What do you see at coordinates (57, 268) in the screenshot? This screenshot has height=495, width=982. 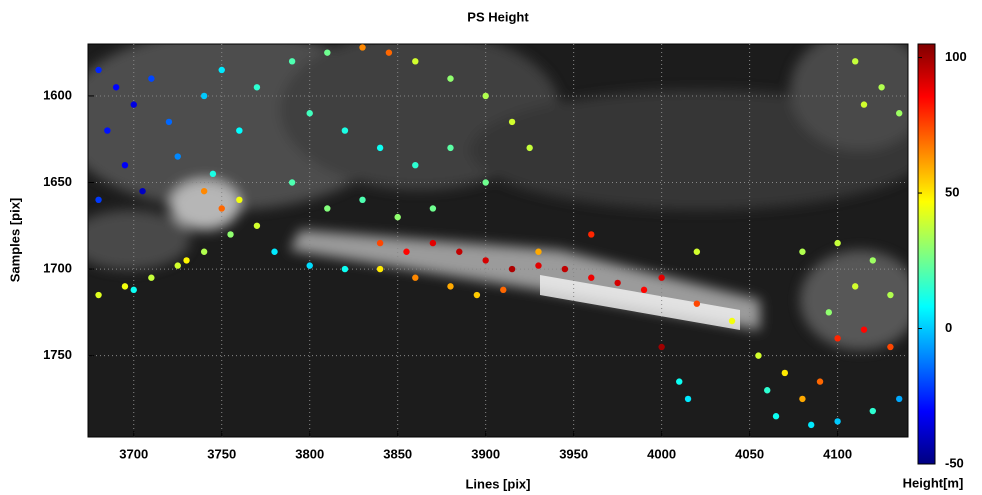 I see `y-tick-label: 1700` at bounding box center [57, 268].